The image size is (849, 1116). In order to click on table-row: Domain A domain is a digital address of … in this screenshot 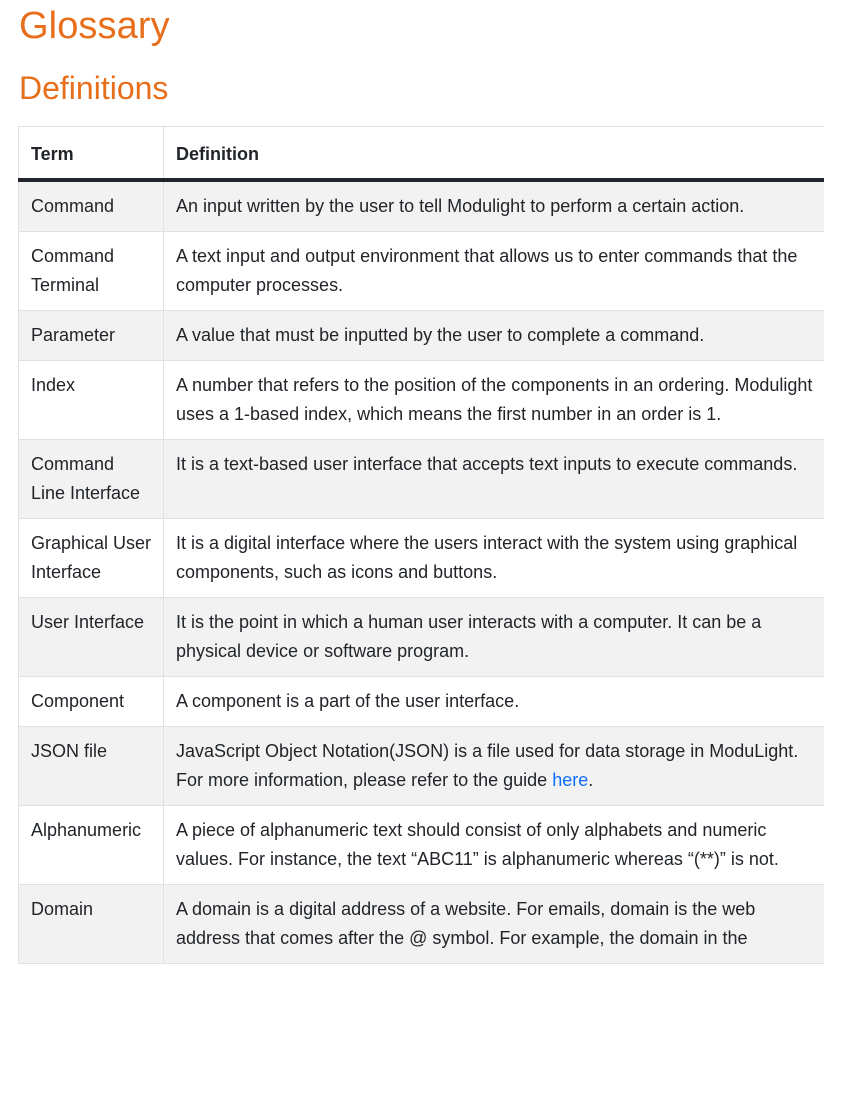, I will do `click(421, 924)`.